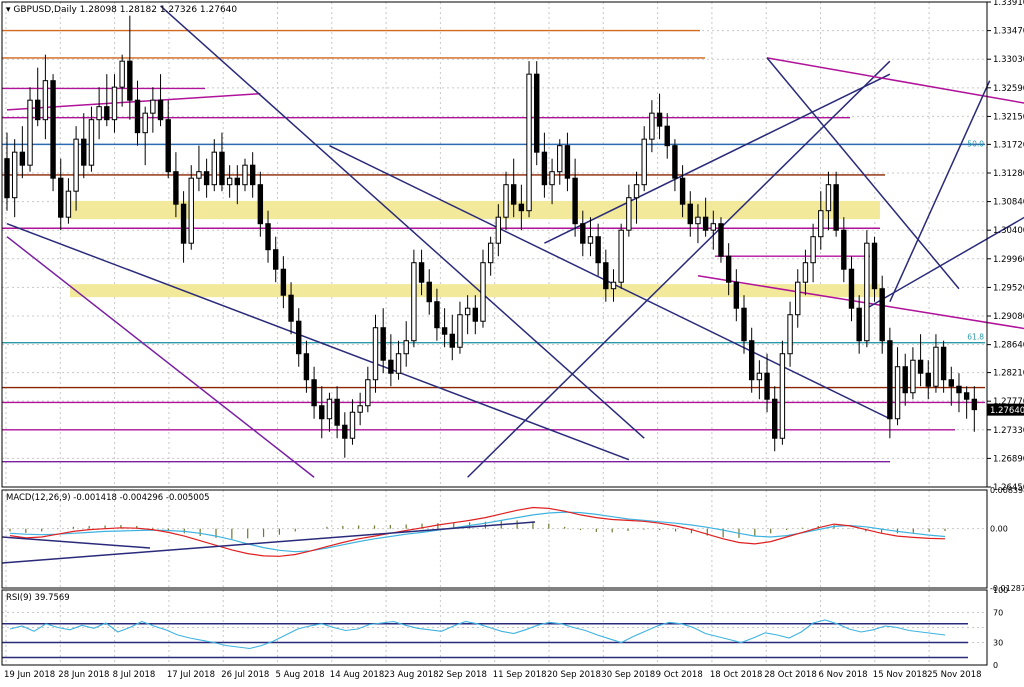 The width and height of the screenshot is (1024, 687). I want to click on price-tick-label: 1.29080, so click(1008, 317).